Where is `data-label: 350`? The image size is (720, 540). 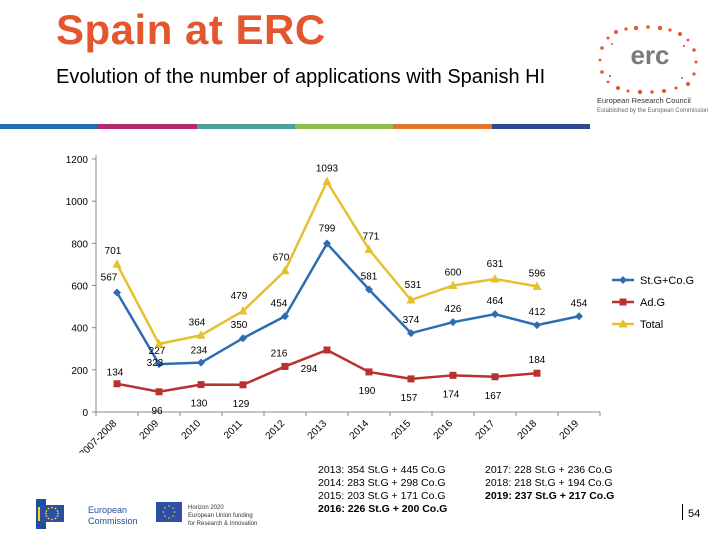
data-label: 350 is located at coordinates (239, 325).